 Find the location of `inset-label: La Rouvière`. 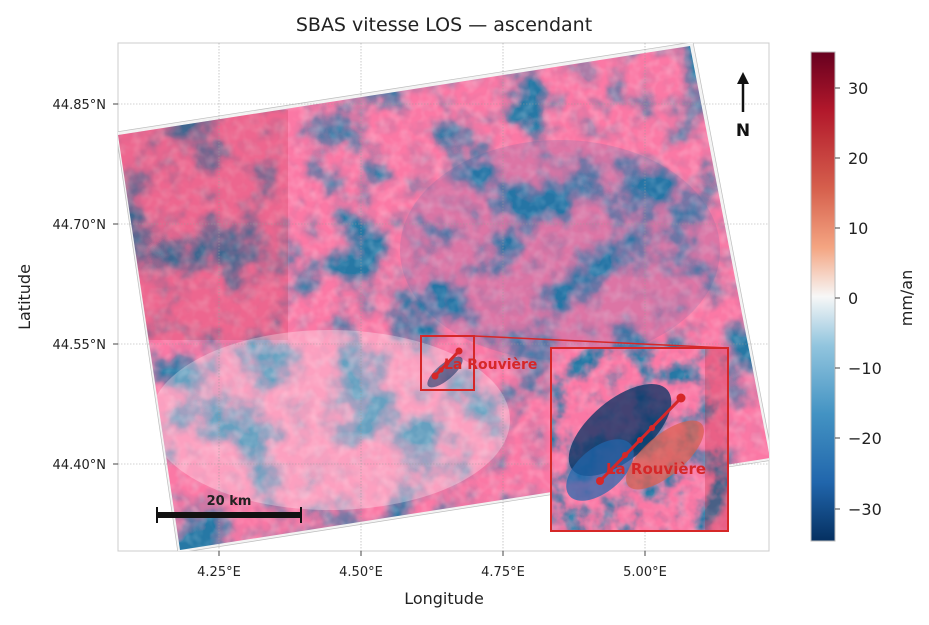

inset-label: La Rouvière is located at coordinates (656, 469).